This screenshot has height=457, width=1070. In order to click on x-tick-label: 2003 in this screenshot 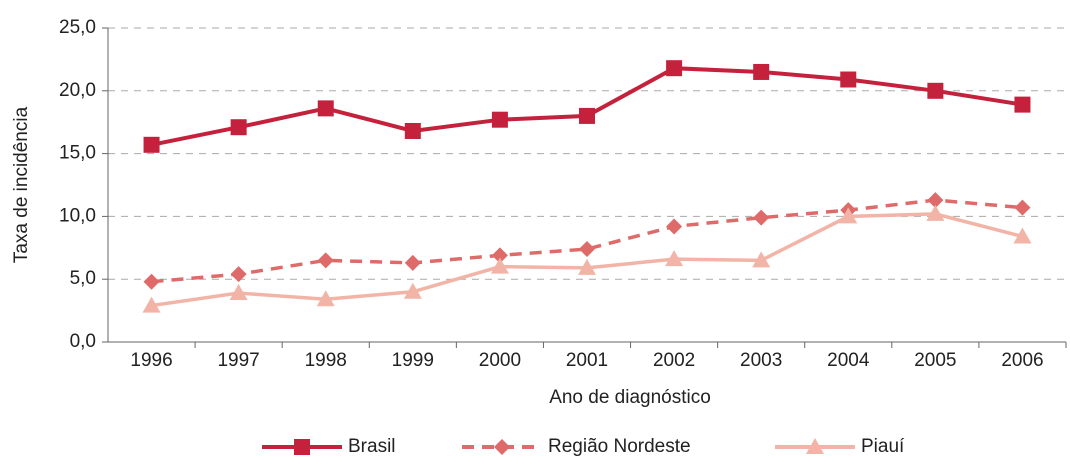, I will do `click(761, 360)`.